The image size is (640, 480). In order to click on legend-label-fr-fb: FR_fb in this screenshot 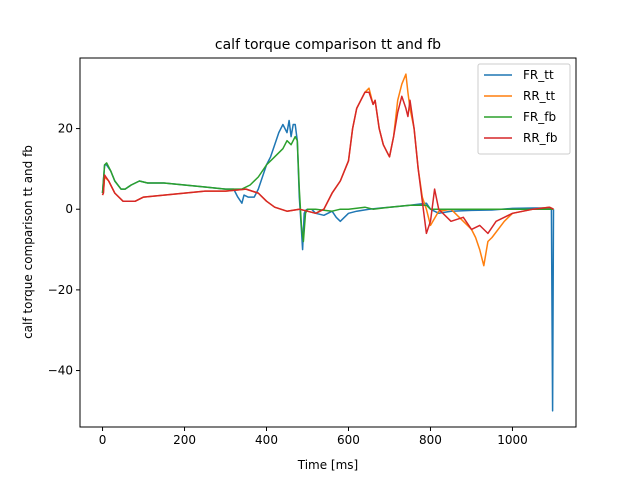, I will do `click(539, 117)`.